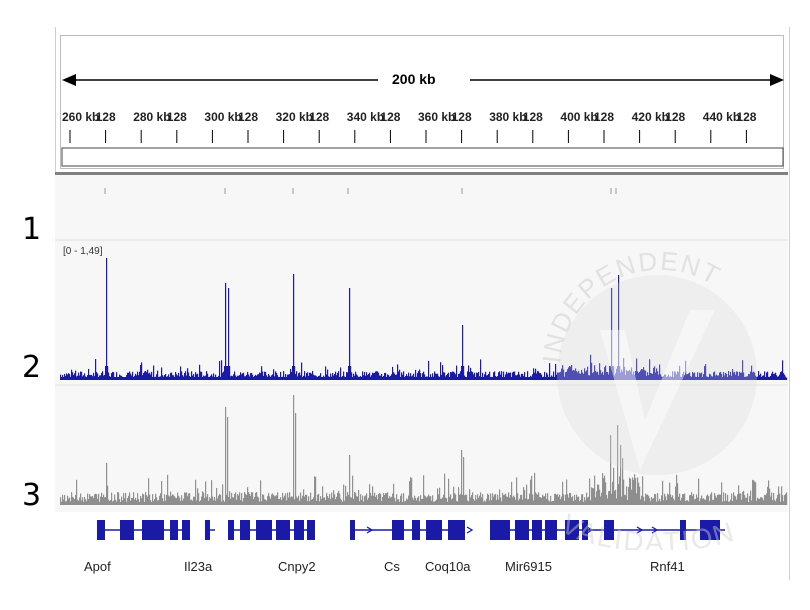 Image resolution: width=810 pixels, height=610 pixels. I want to click on ruler-tick-label: 128, so click(390, 117).